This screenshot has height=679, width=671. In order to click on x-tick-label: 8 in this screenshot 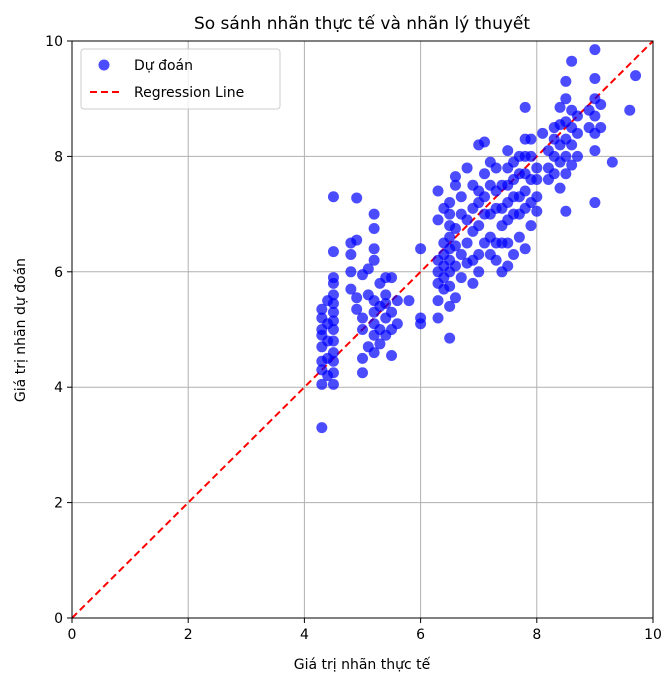, I will do `click(536, 635)`.